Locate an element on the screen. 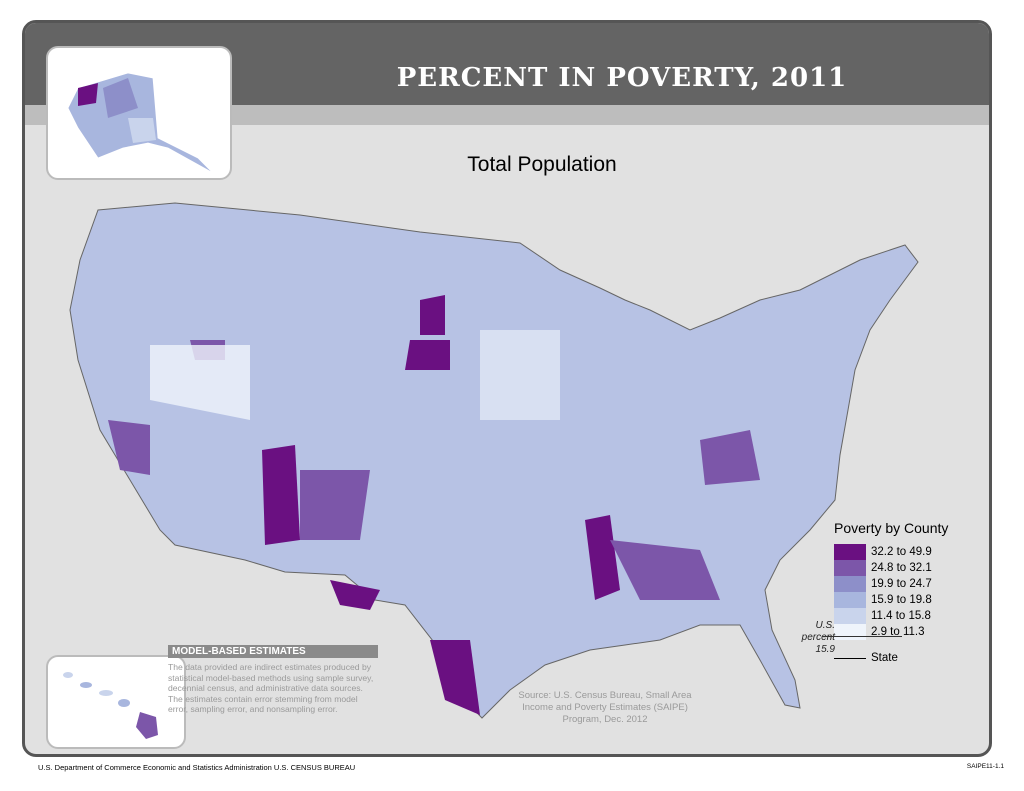  legend-class: 32.2 to 49.9 is located at coordinates (894, 552).